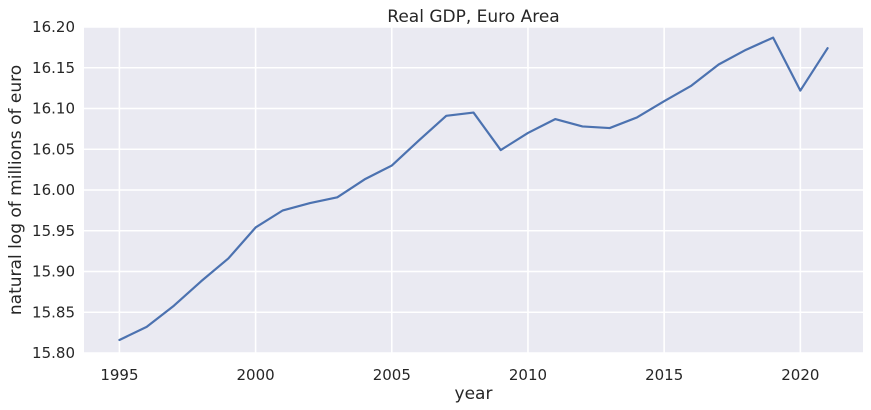  Describe the element at coordinates (459, 375) in the screenshot. I see `x-tick-labels: 1995 2000 2005 2010 2015 2020` at that location.